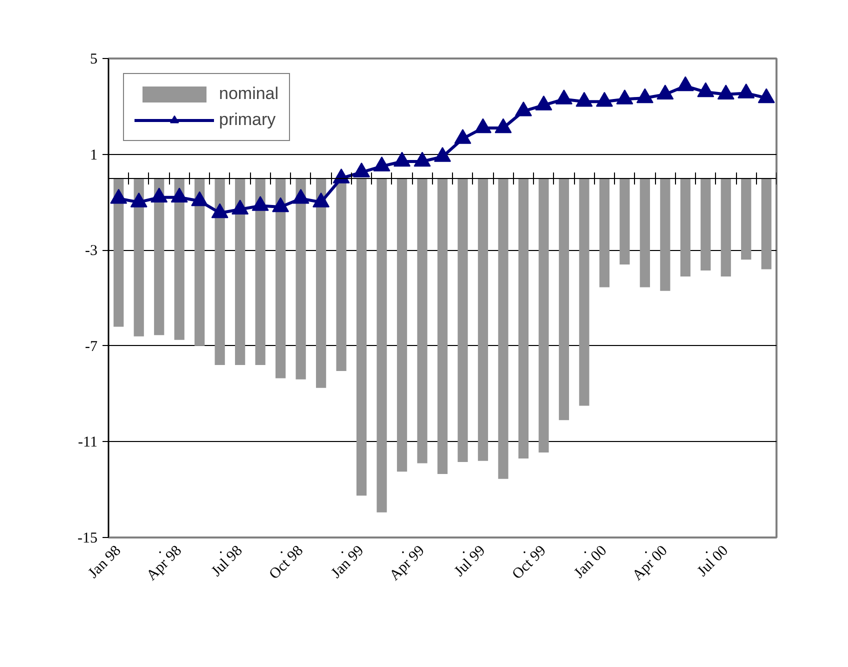 The width and height of the screenshot is (848, 667). I want to click on y-tick-label: -7, so click(91, 346).